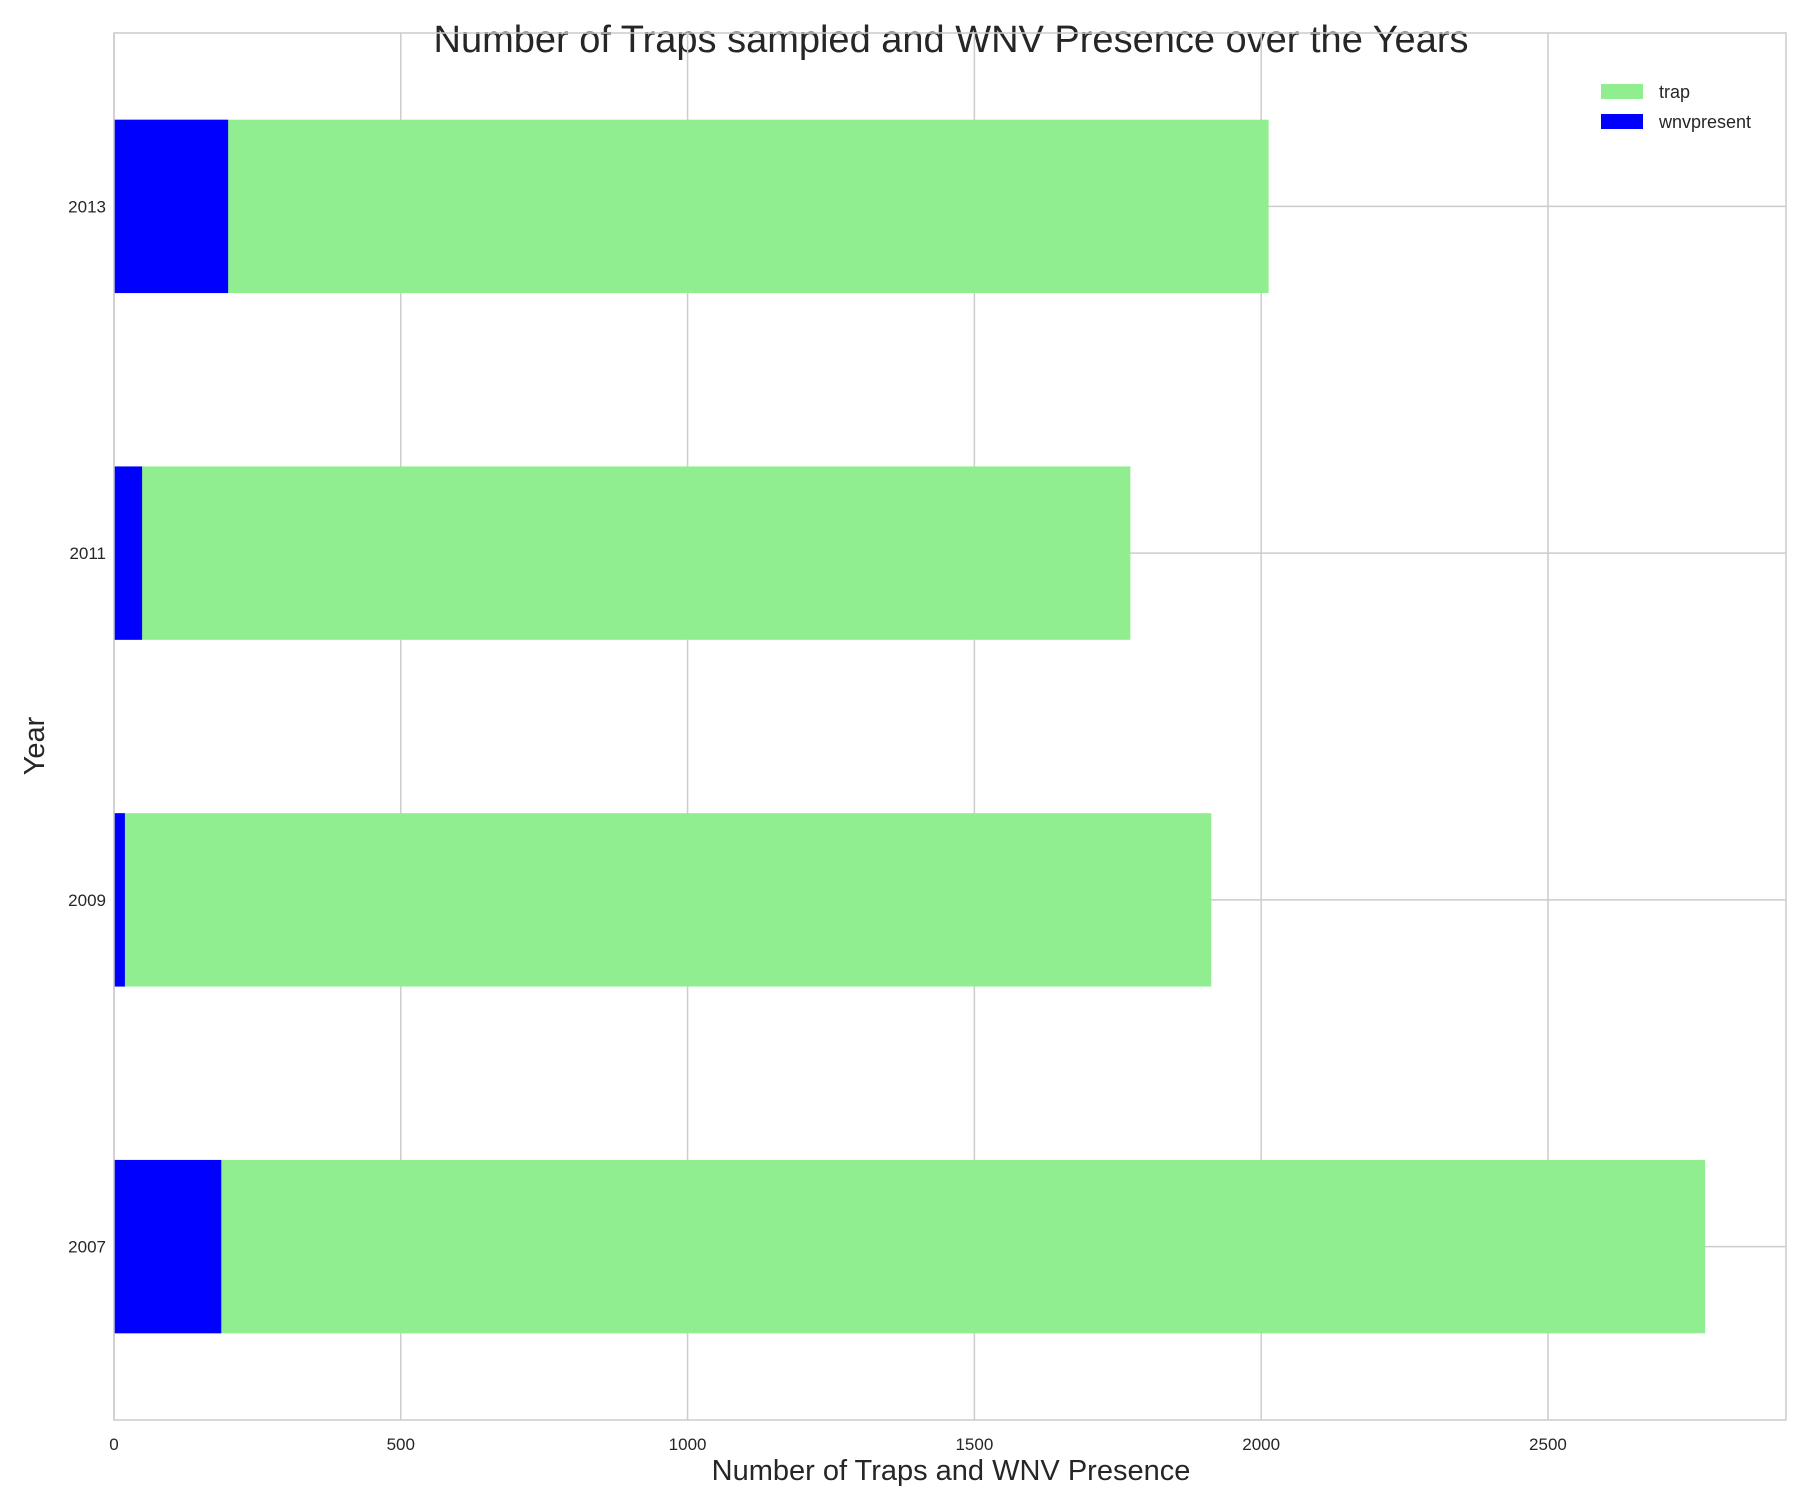 This screenshot has height=1505, width=1800. Describe the element at coordinates (663, 900) in the screenshot. I see `bar-trap-2009` at that location.